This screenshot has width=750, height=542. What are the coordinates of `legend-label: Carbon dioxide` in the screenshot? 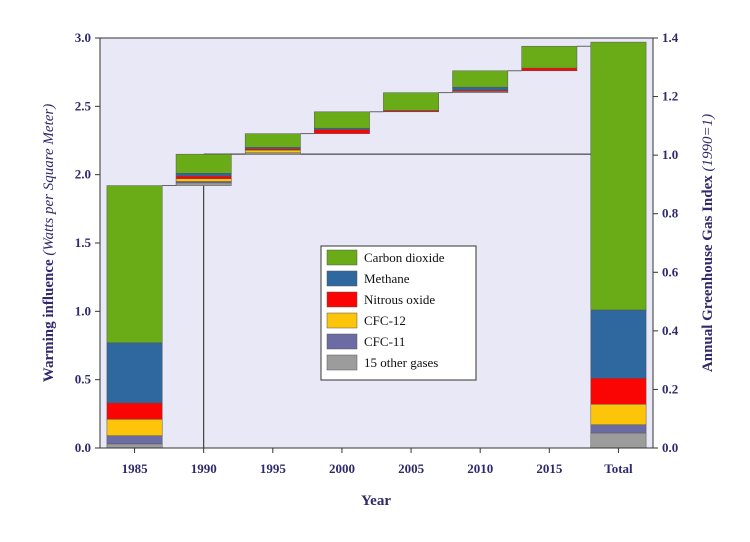 It's located at (404, 257).